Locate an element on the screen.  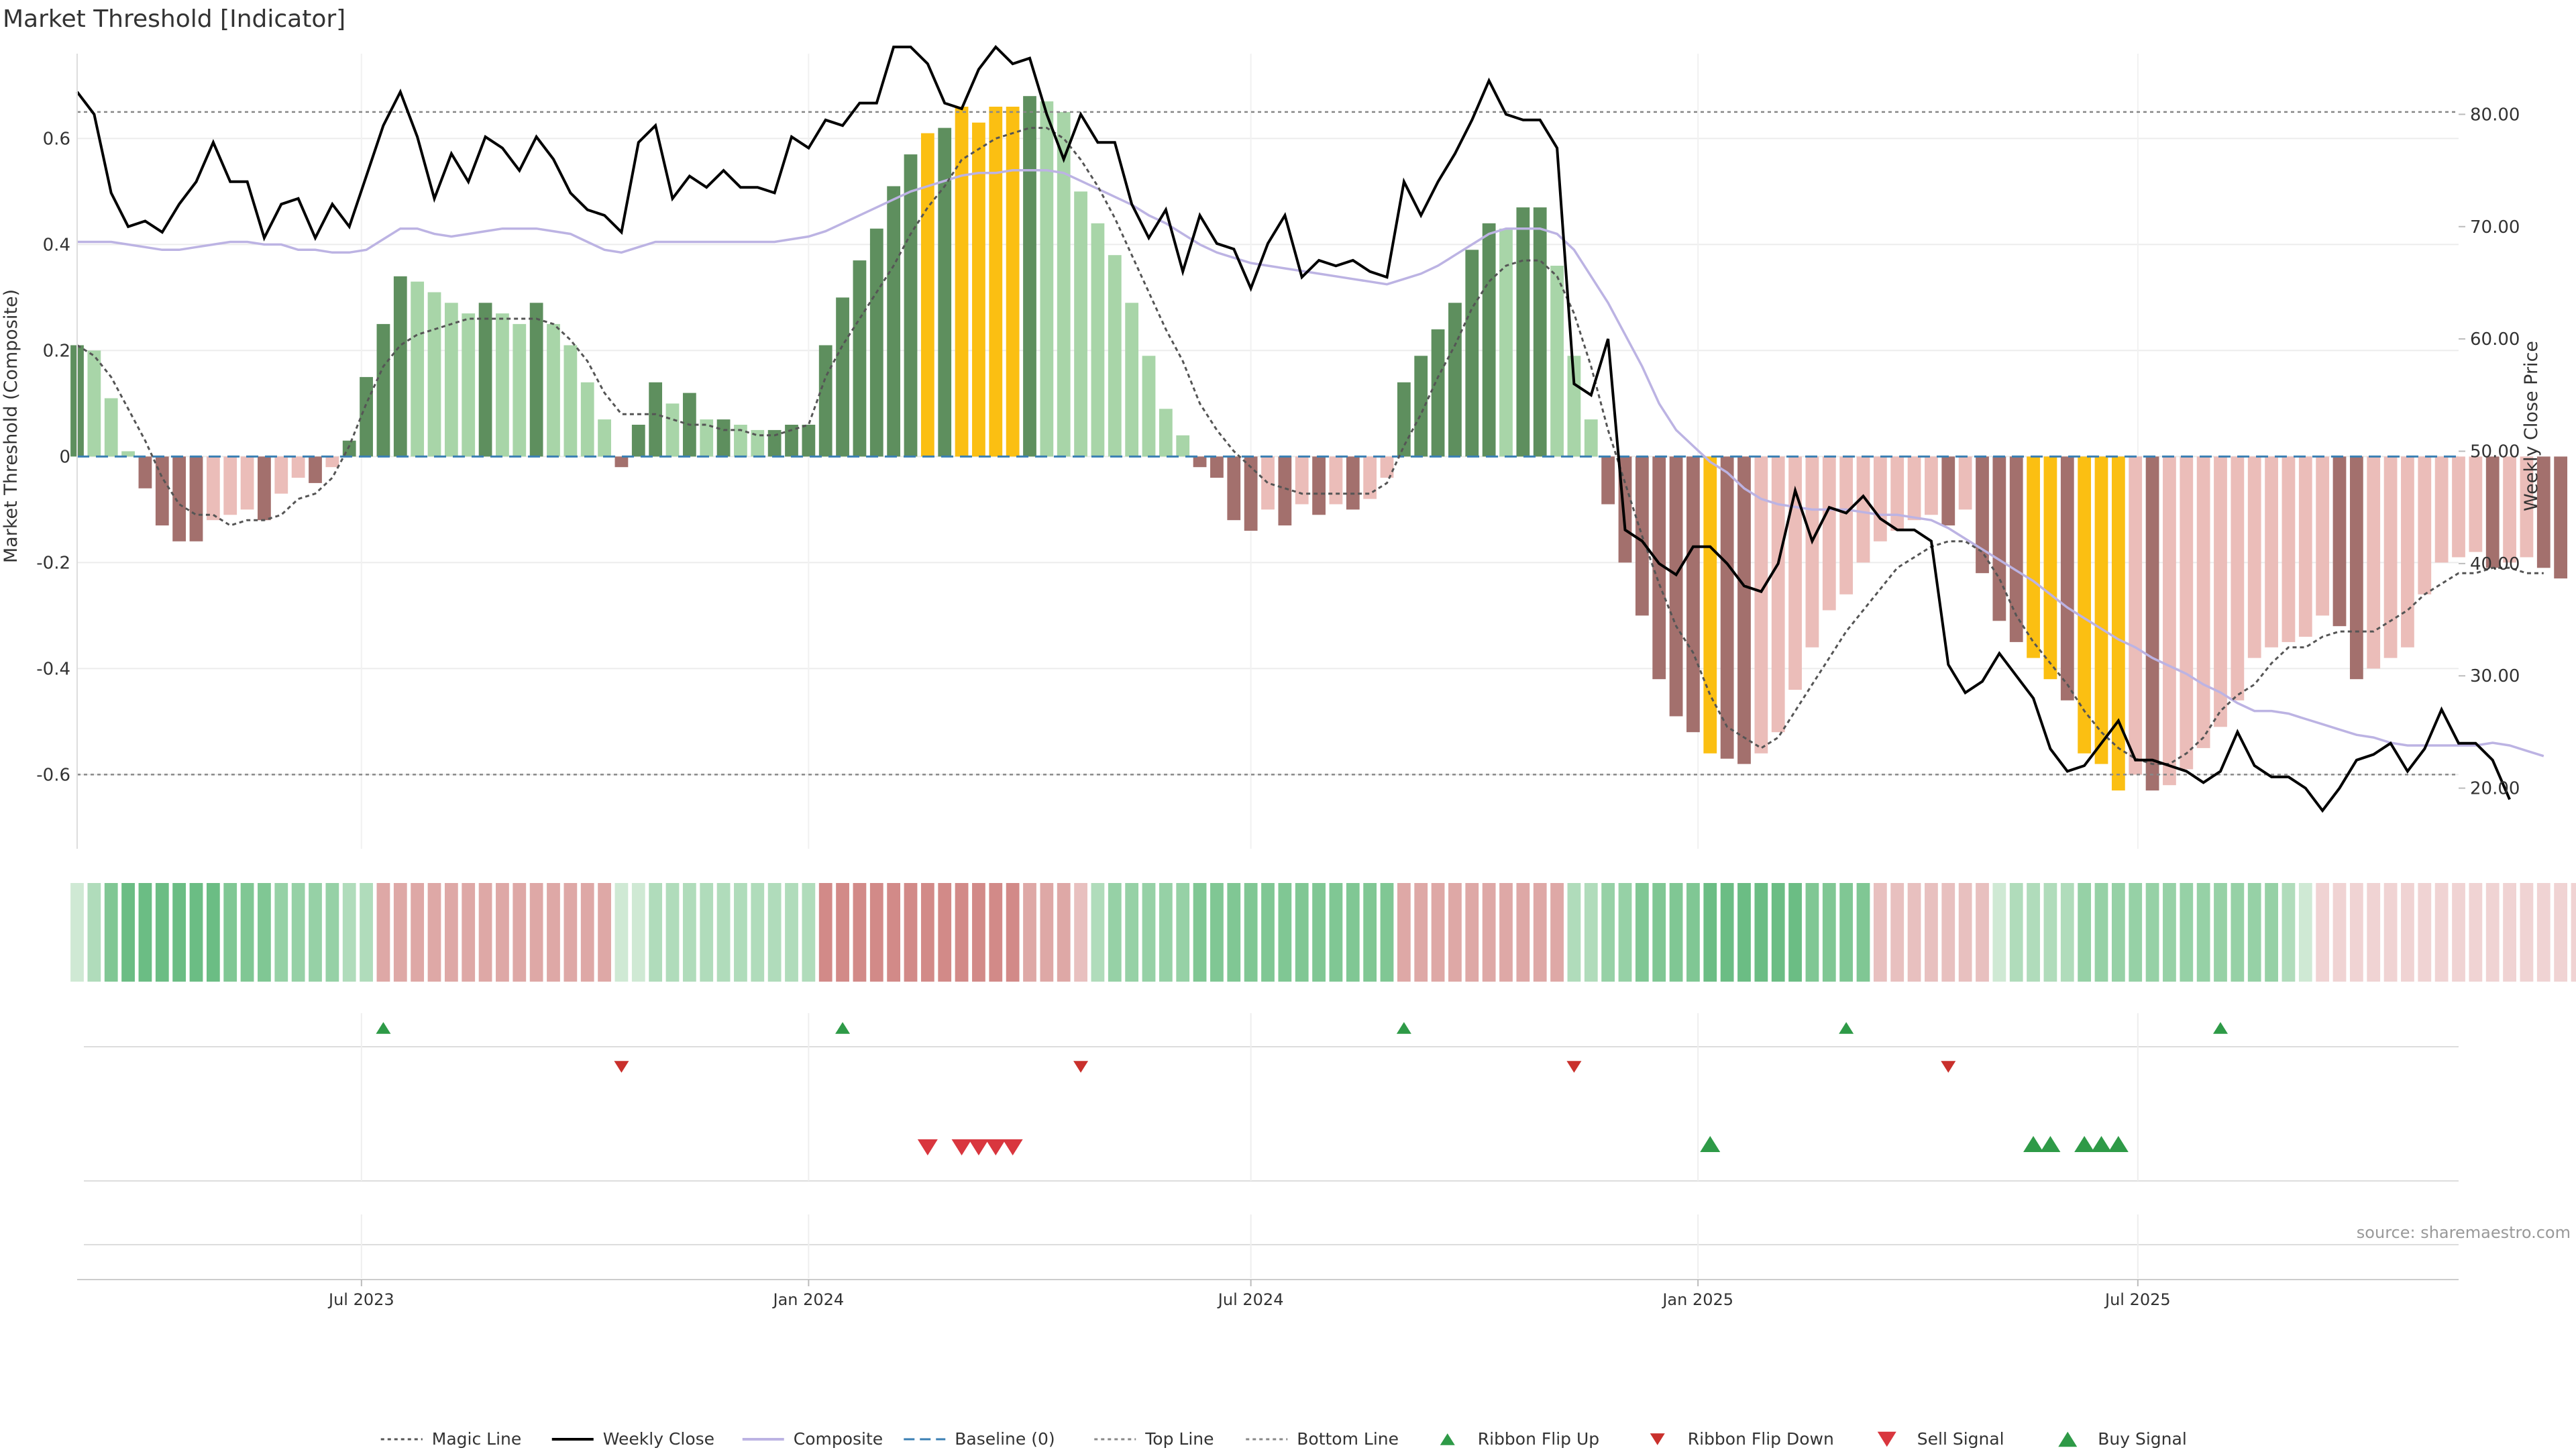
legend-label: Ribbon Flip Down is located at coordinates (1761, 1439).